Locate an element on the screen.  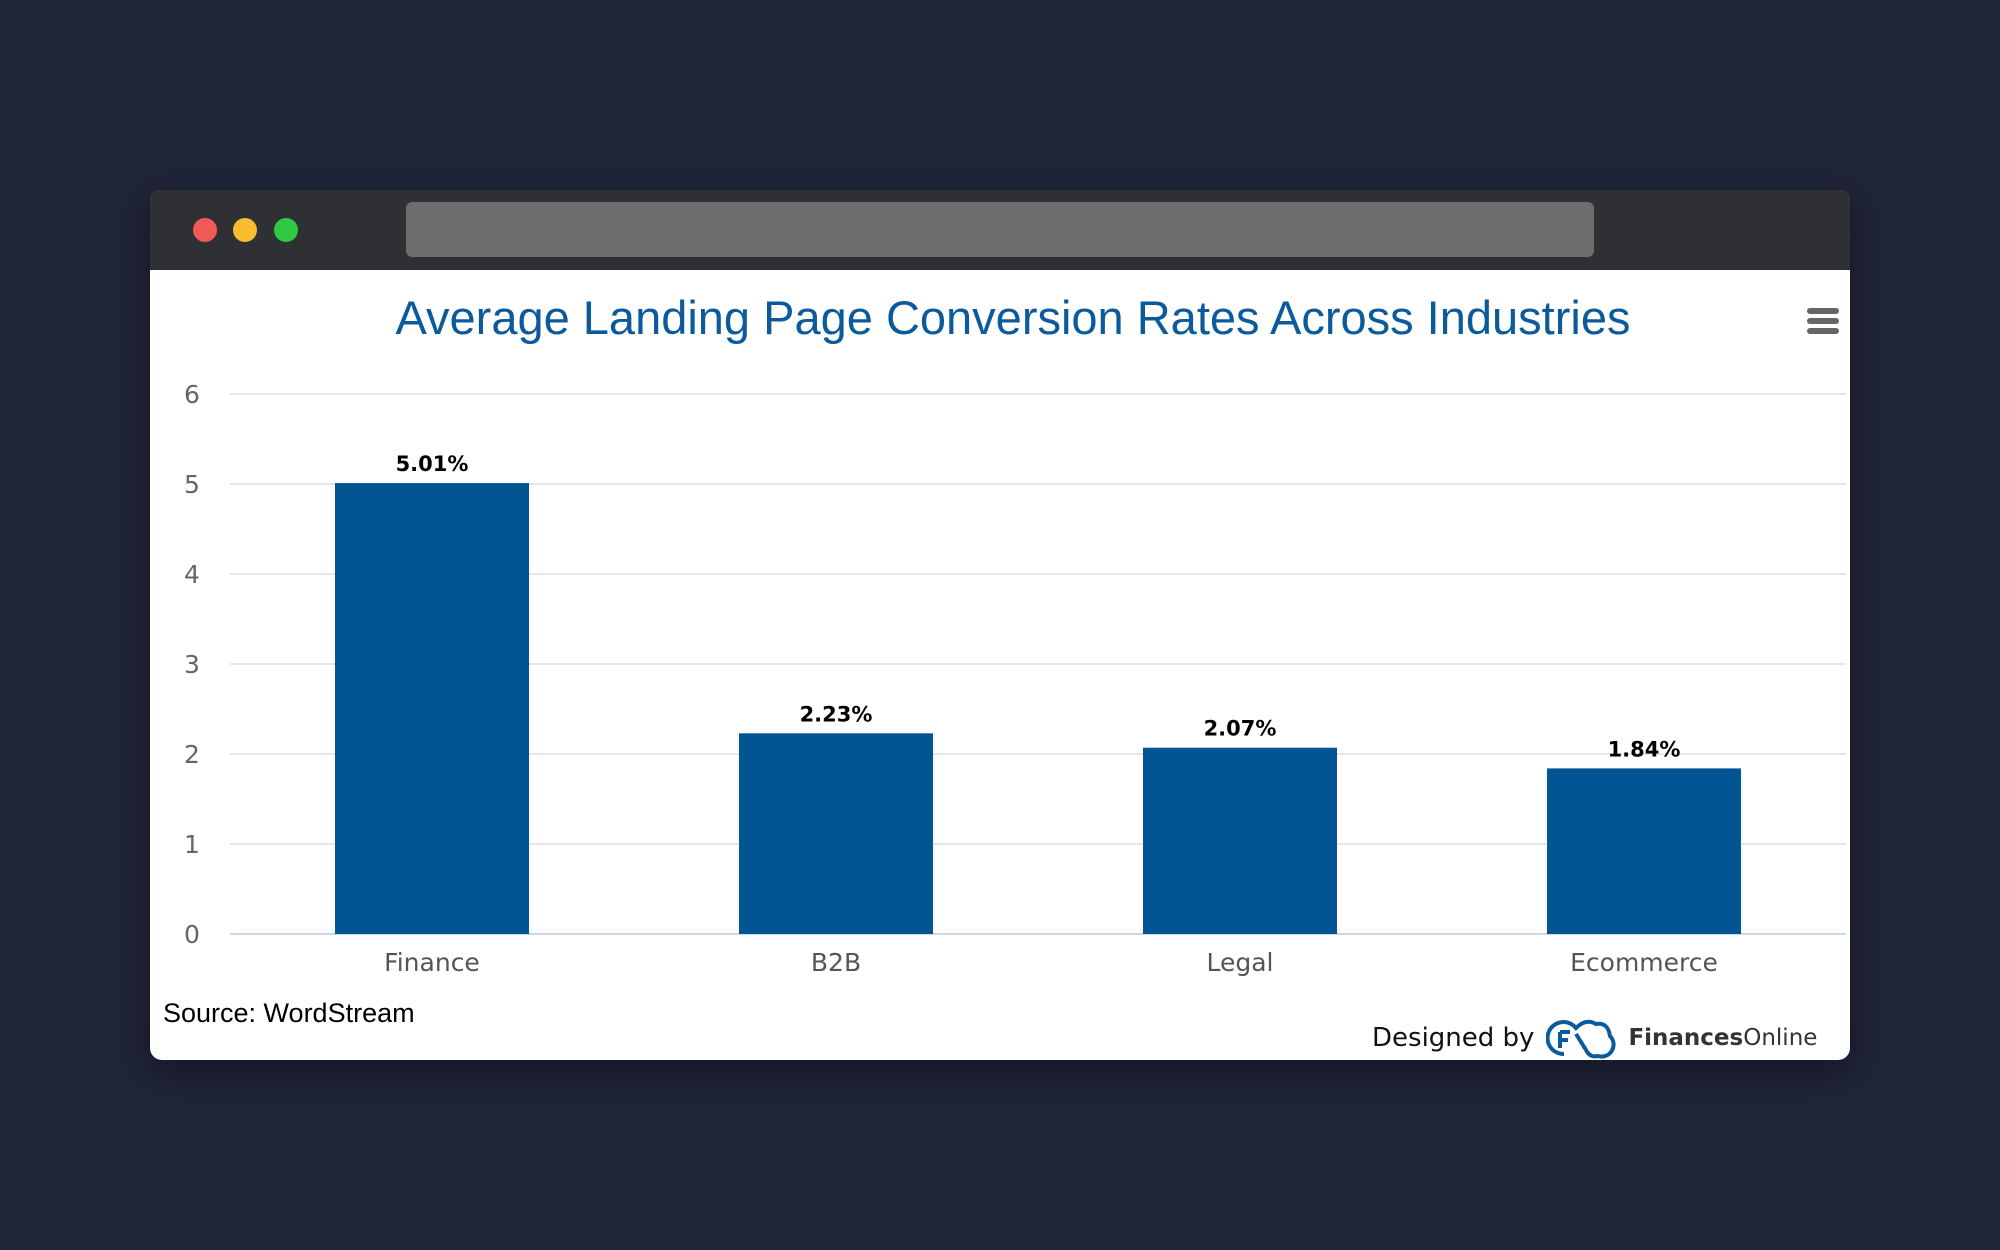
brand-light: Online is located at coordinates (1780, 1038).